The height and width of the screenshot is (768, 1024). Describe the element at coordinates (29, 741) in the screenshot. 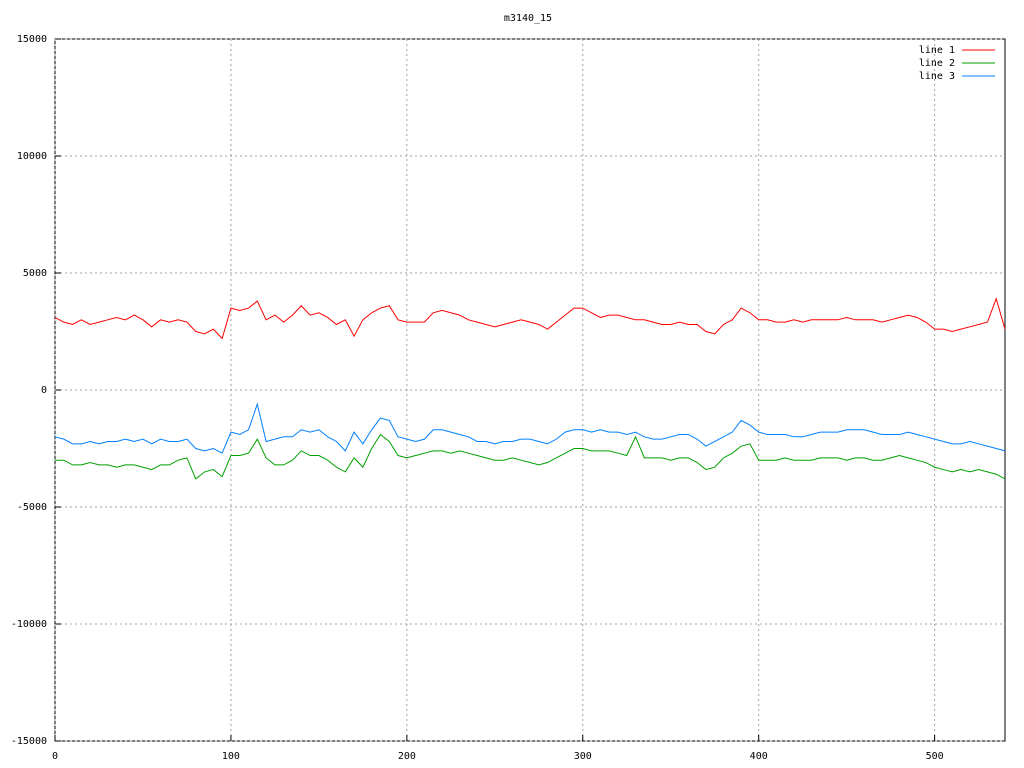

I see `y-tick-label: -15000` at that location.